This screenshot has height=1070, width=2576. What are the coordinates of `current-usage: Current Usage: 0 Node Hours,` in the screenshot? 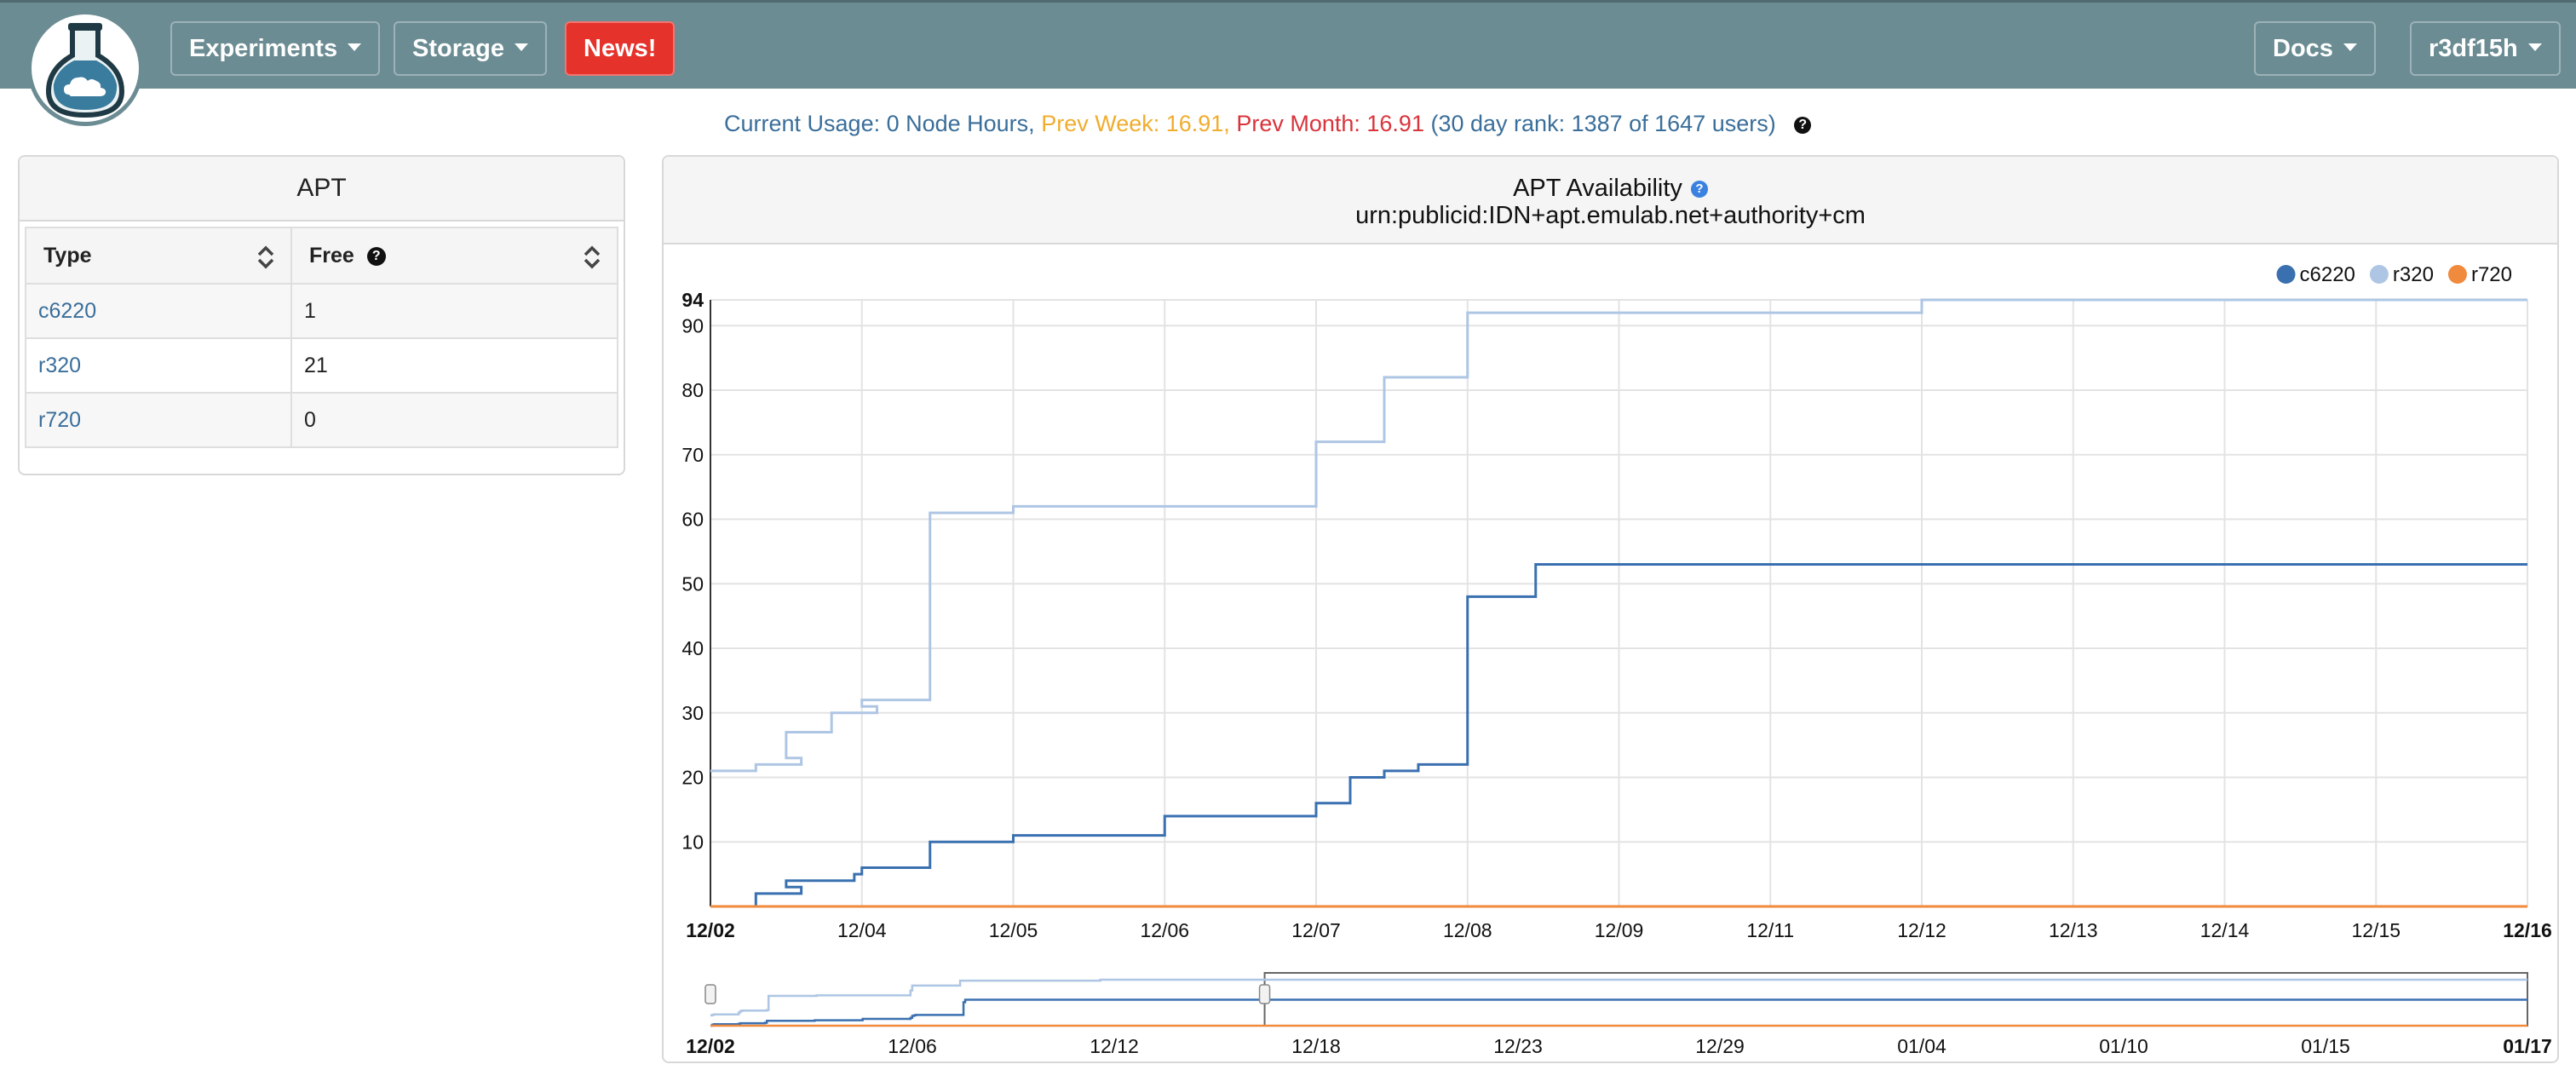 It's located at (880, 124).